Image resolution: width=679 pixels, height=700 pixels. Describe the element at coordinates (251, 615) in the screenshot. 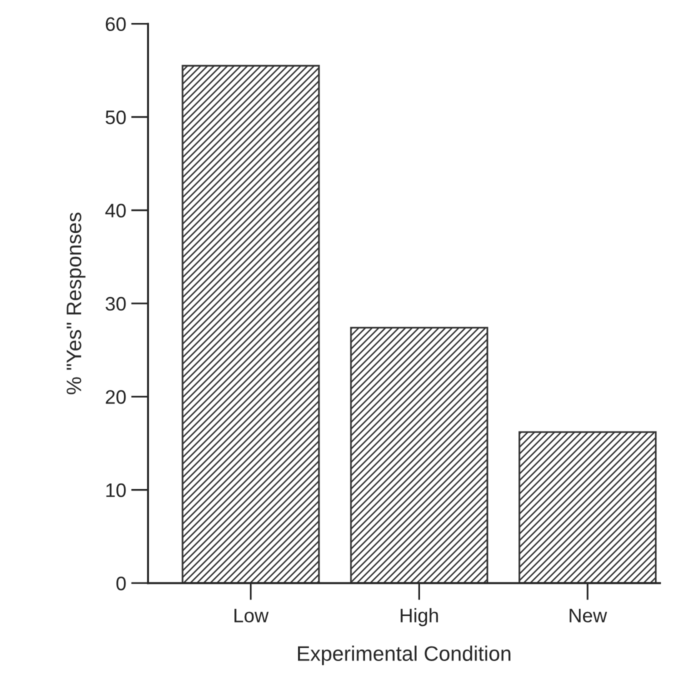

I see `x-tick-label: Low` at that location.